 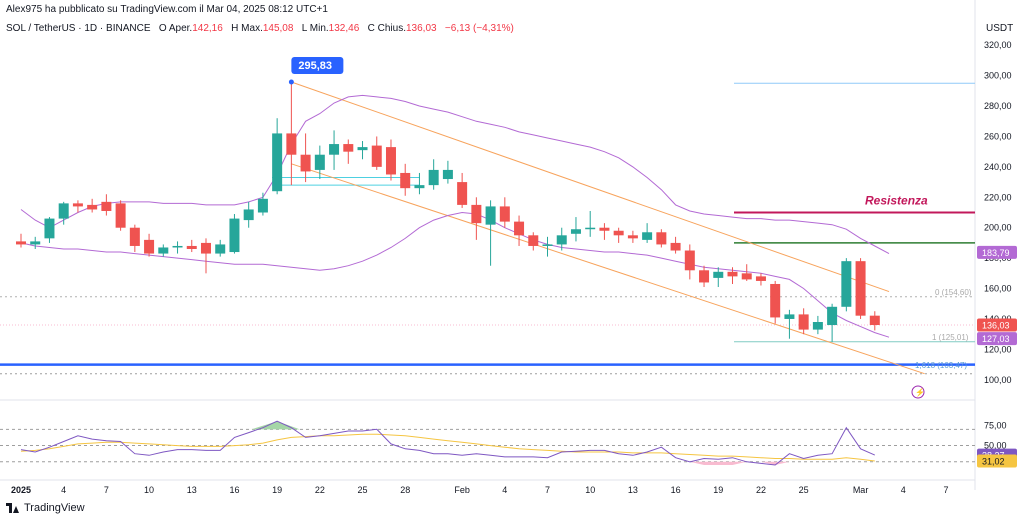 I want to click on high-callout-label: 295,83, so click(x=315, y=66).